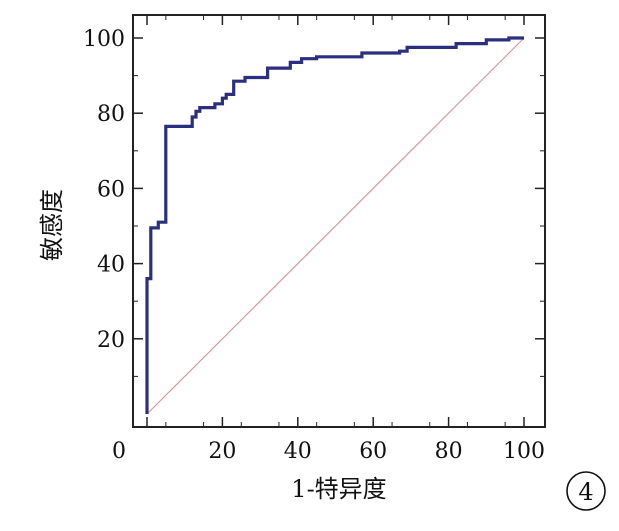 Image resolution: width=619 pixels, height=531 pixels. I want to click on x-tick-labels: 0 20 40 60 80 100, so click(328, 451).